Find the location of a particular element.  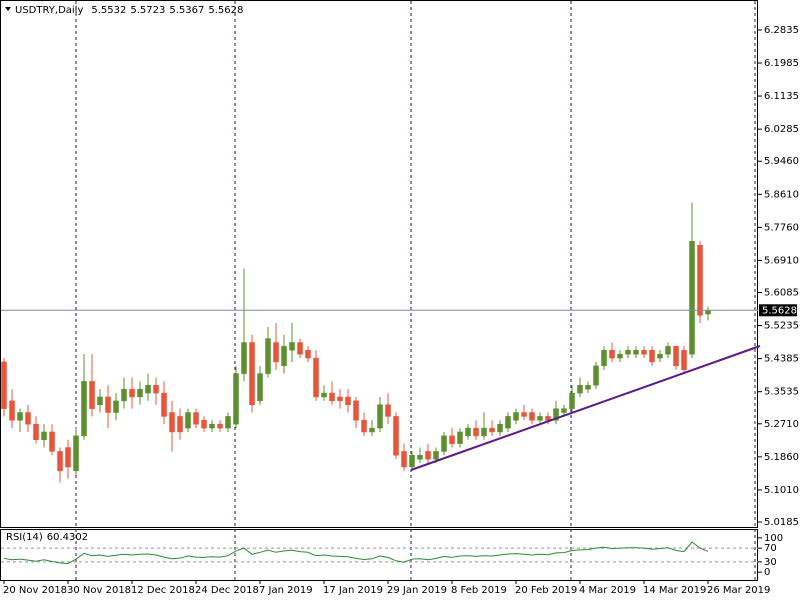

last-open: 5.5532 is located at coordinates (108, 10).